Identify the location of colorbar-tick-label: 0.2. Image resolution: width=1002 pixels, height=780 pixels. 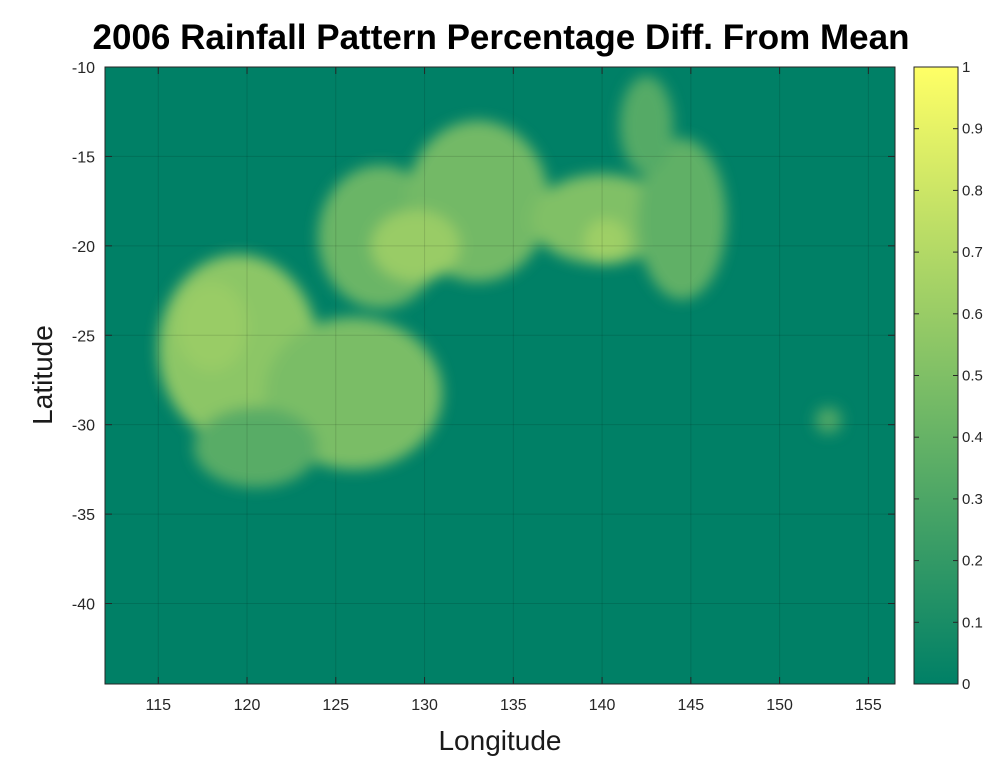
(972, 561).